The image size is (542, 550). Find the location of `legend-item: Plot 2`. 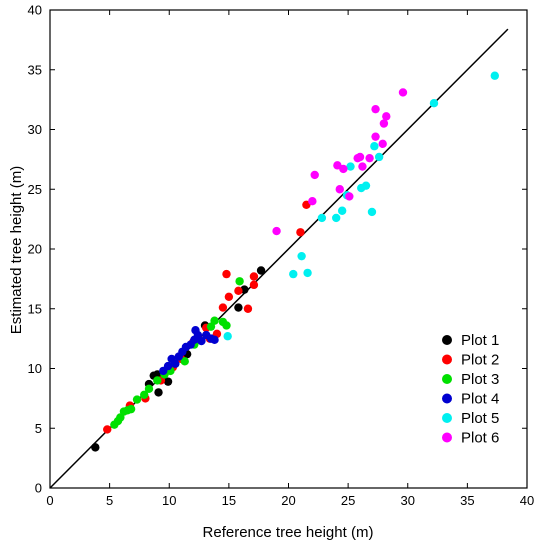

legend-item: Plot 2 is located at coordinates (470, 360).